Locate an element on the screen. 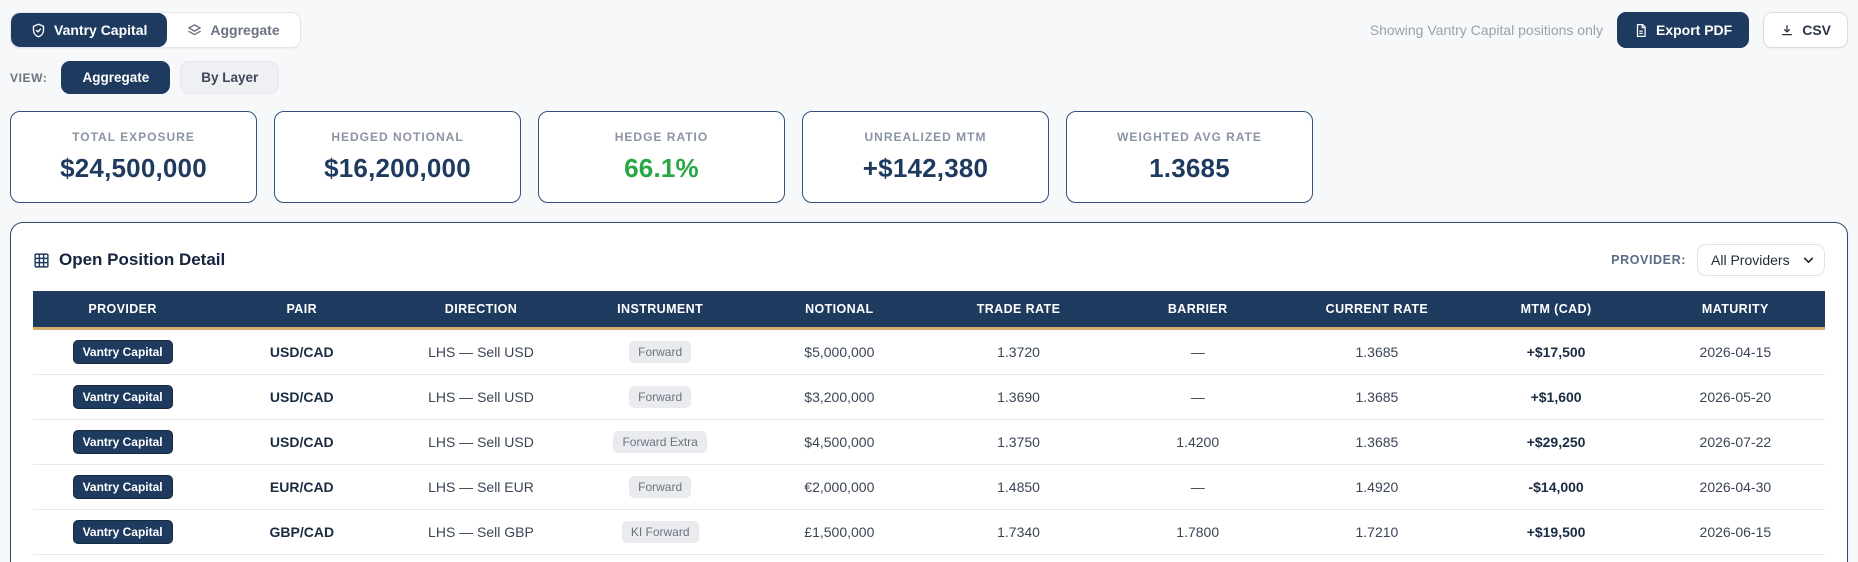 This screenshot has width=1858, height=562. download-icon is located at coordinates (1787, 30).